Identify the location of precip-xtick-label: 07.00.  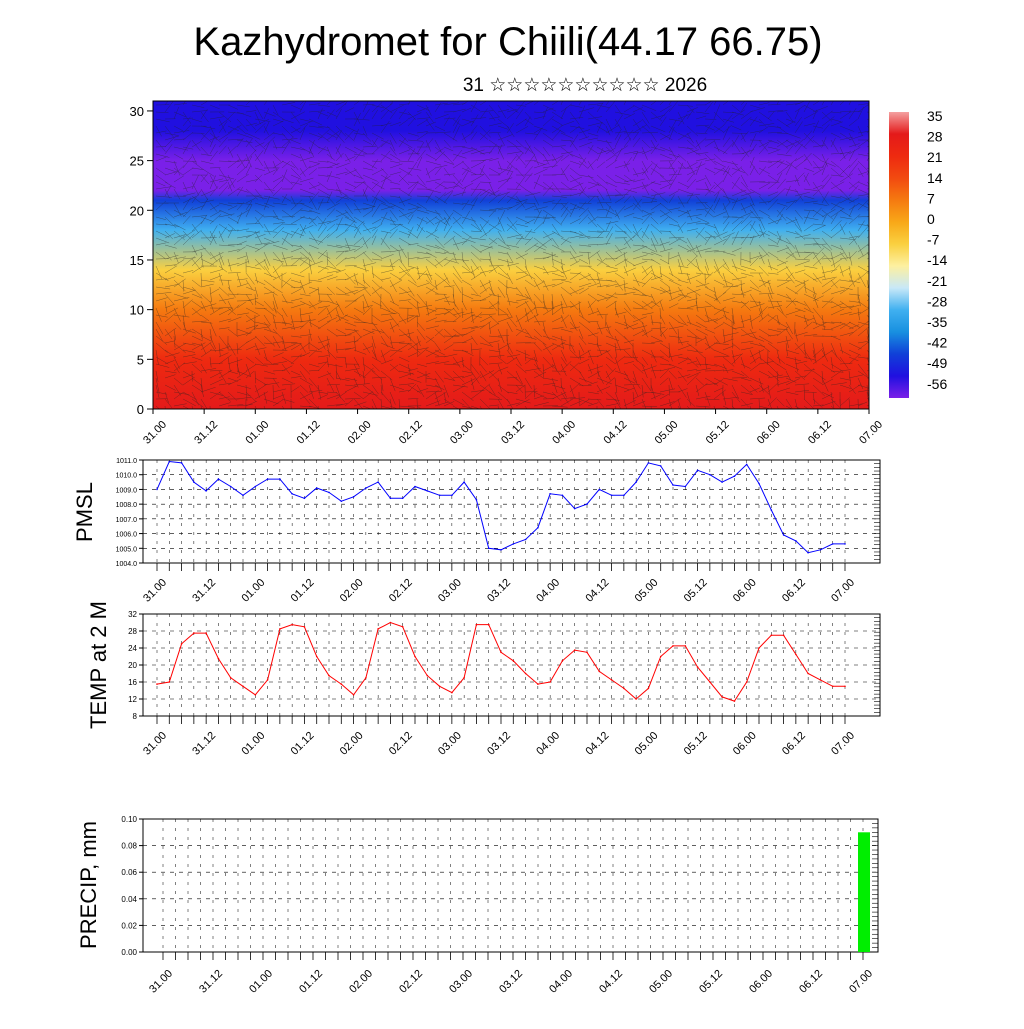
(861, 982).